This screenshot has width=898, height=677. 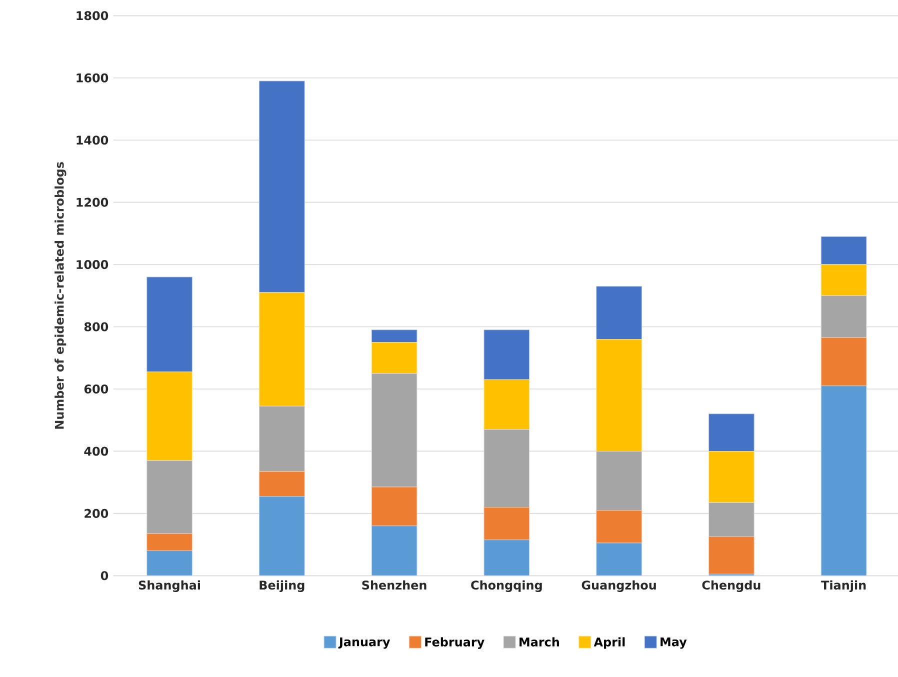 I want to click on y-tick-label: 1600, so click(x=92, y=77).